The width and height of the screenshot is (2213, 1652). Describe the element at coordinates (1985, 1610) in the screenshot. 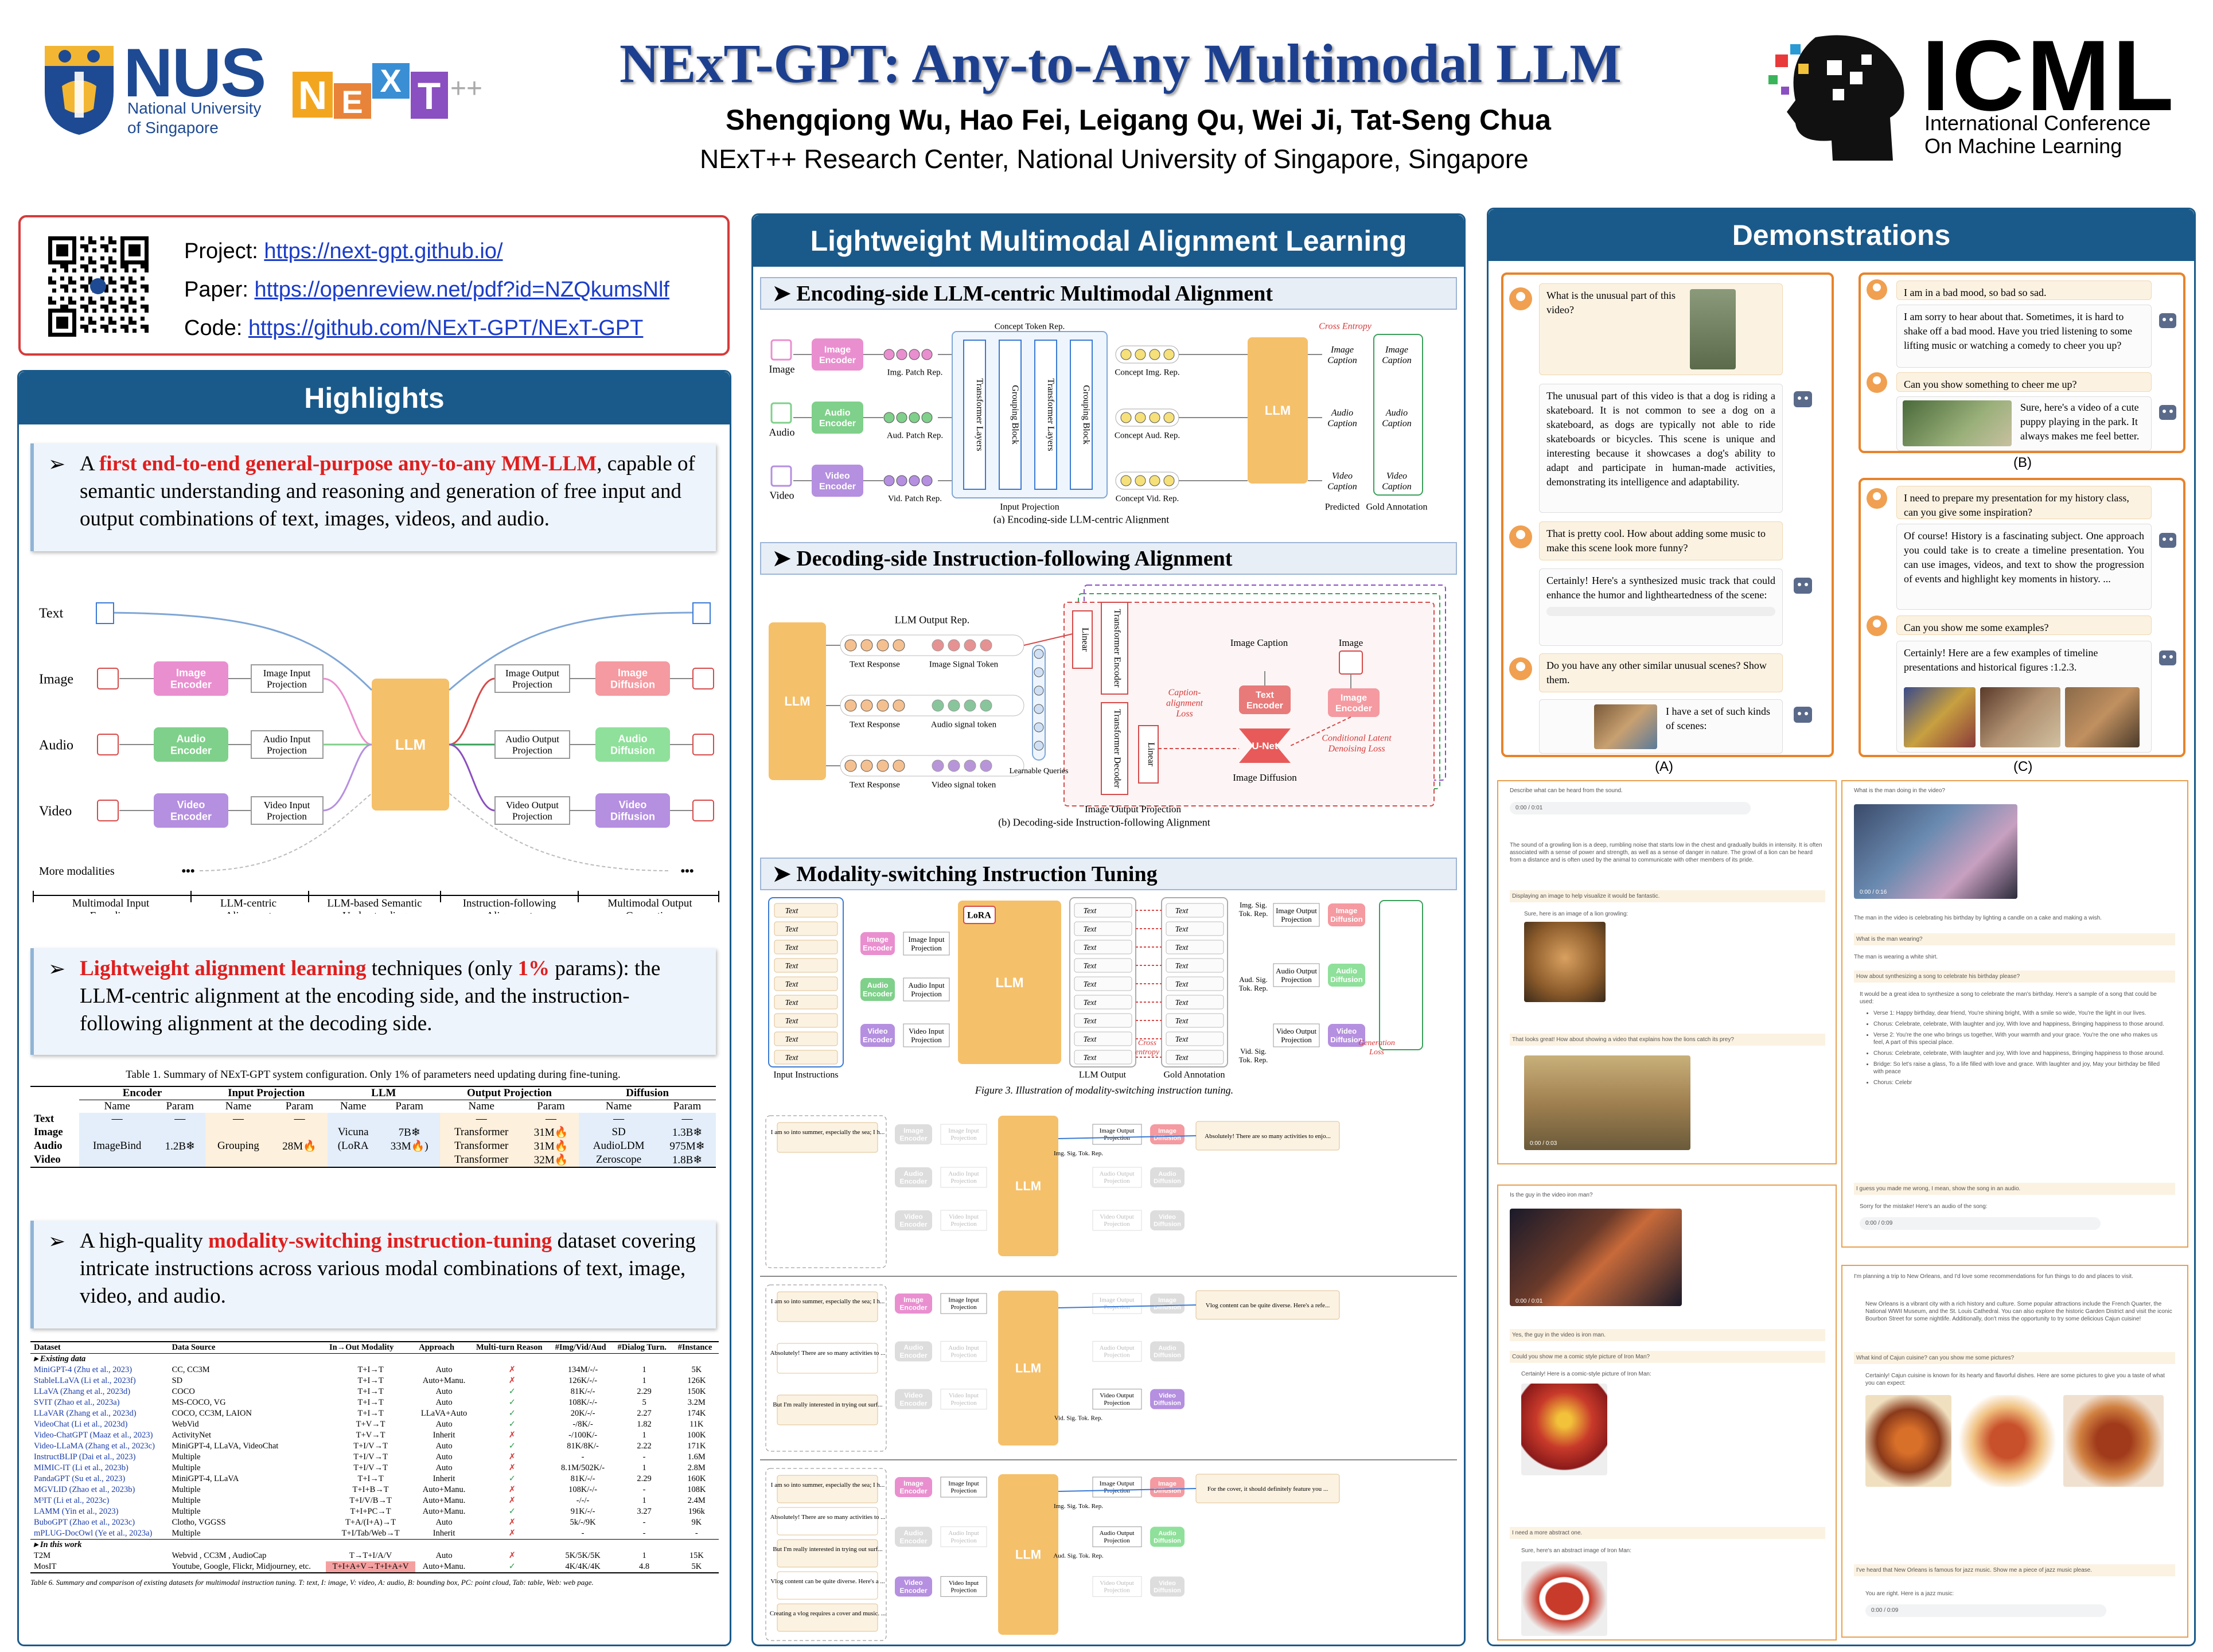

I see `s4-audio-player: 0:00 / 0:09` at that location.